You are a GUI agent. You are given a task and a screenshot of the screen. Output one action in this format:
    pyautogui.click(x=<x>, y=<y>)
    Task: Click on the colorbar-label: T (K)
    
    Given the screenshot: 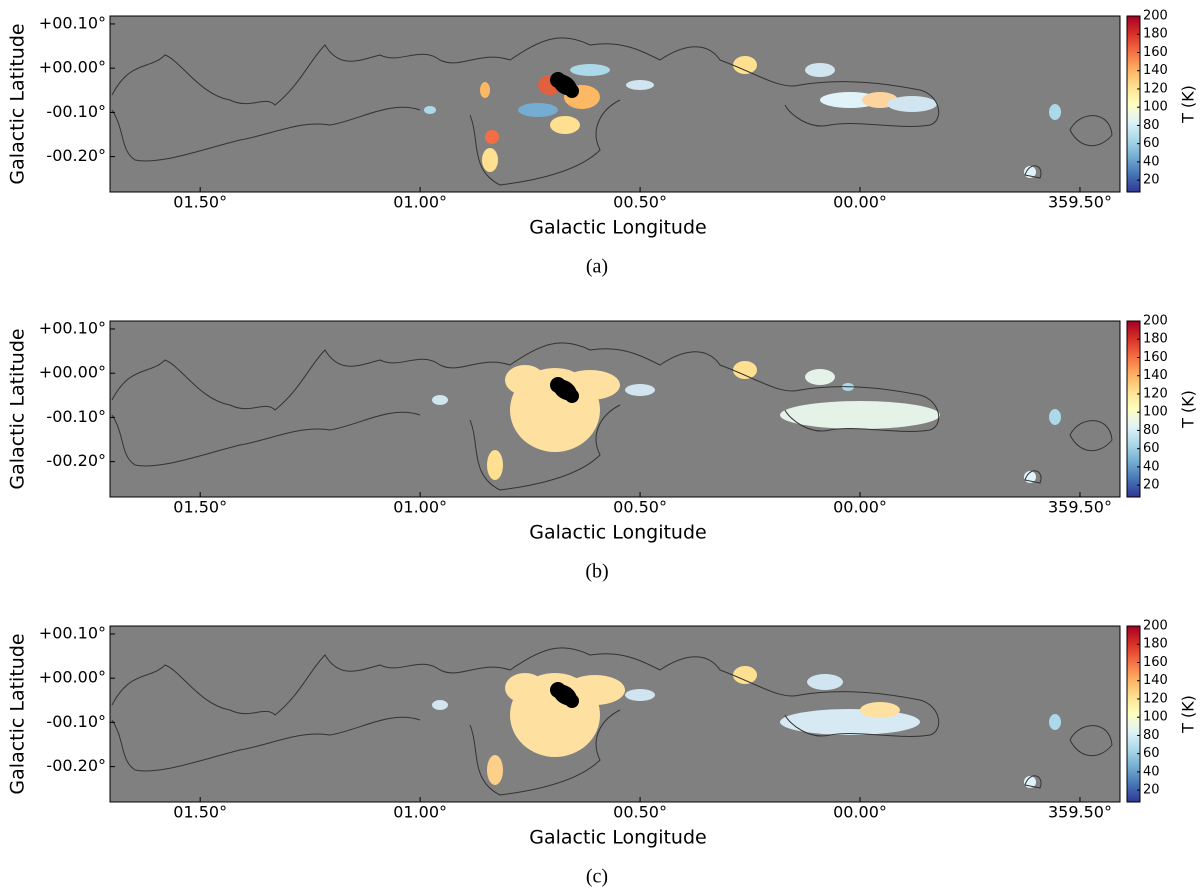 What is the action you would take?
    pyautogui.click(x=1188, y=409)
    